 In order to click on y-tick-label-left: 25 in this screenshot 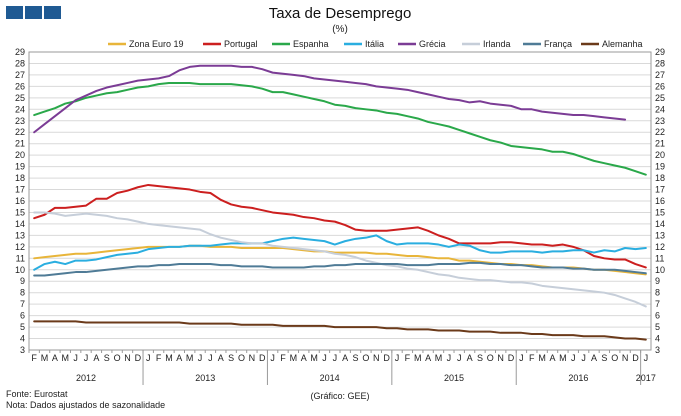, I will do `click(20, 98)`.